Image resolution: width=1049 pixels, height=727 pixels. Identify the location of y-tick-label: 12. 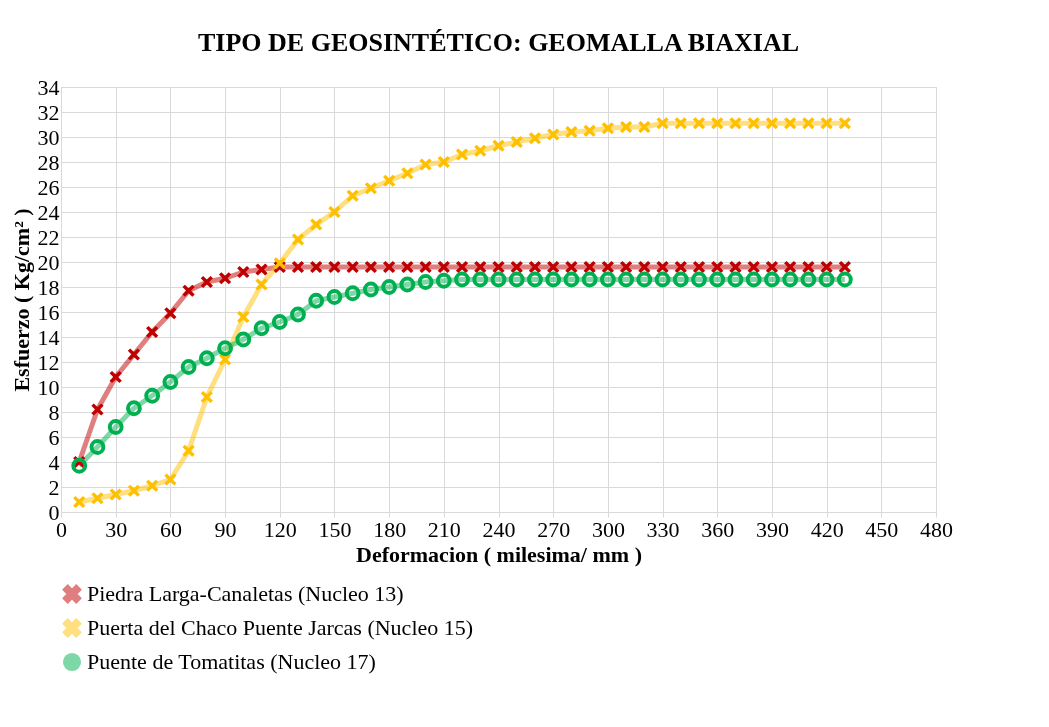
(48, 362).